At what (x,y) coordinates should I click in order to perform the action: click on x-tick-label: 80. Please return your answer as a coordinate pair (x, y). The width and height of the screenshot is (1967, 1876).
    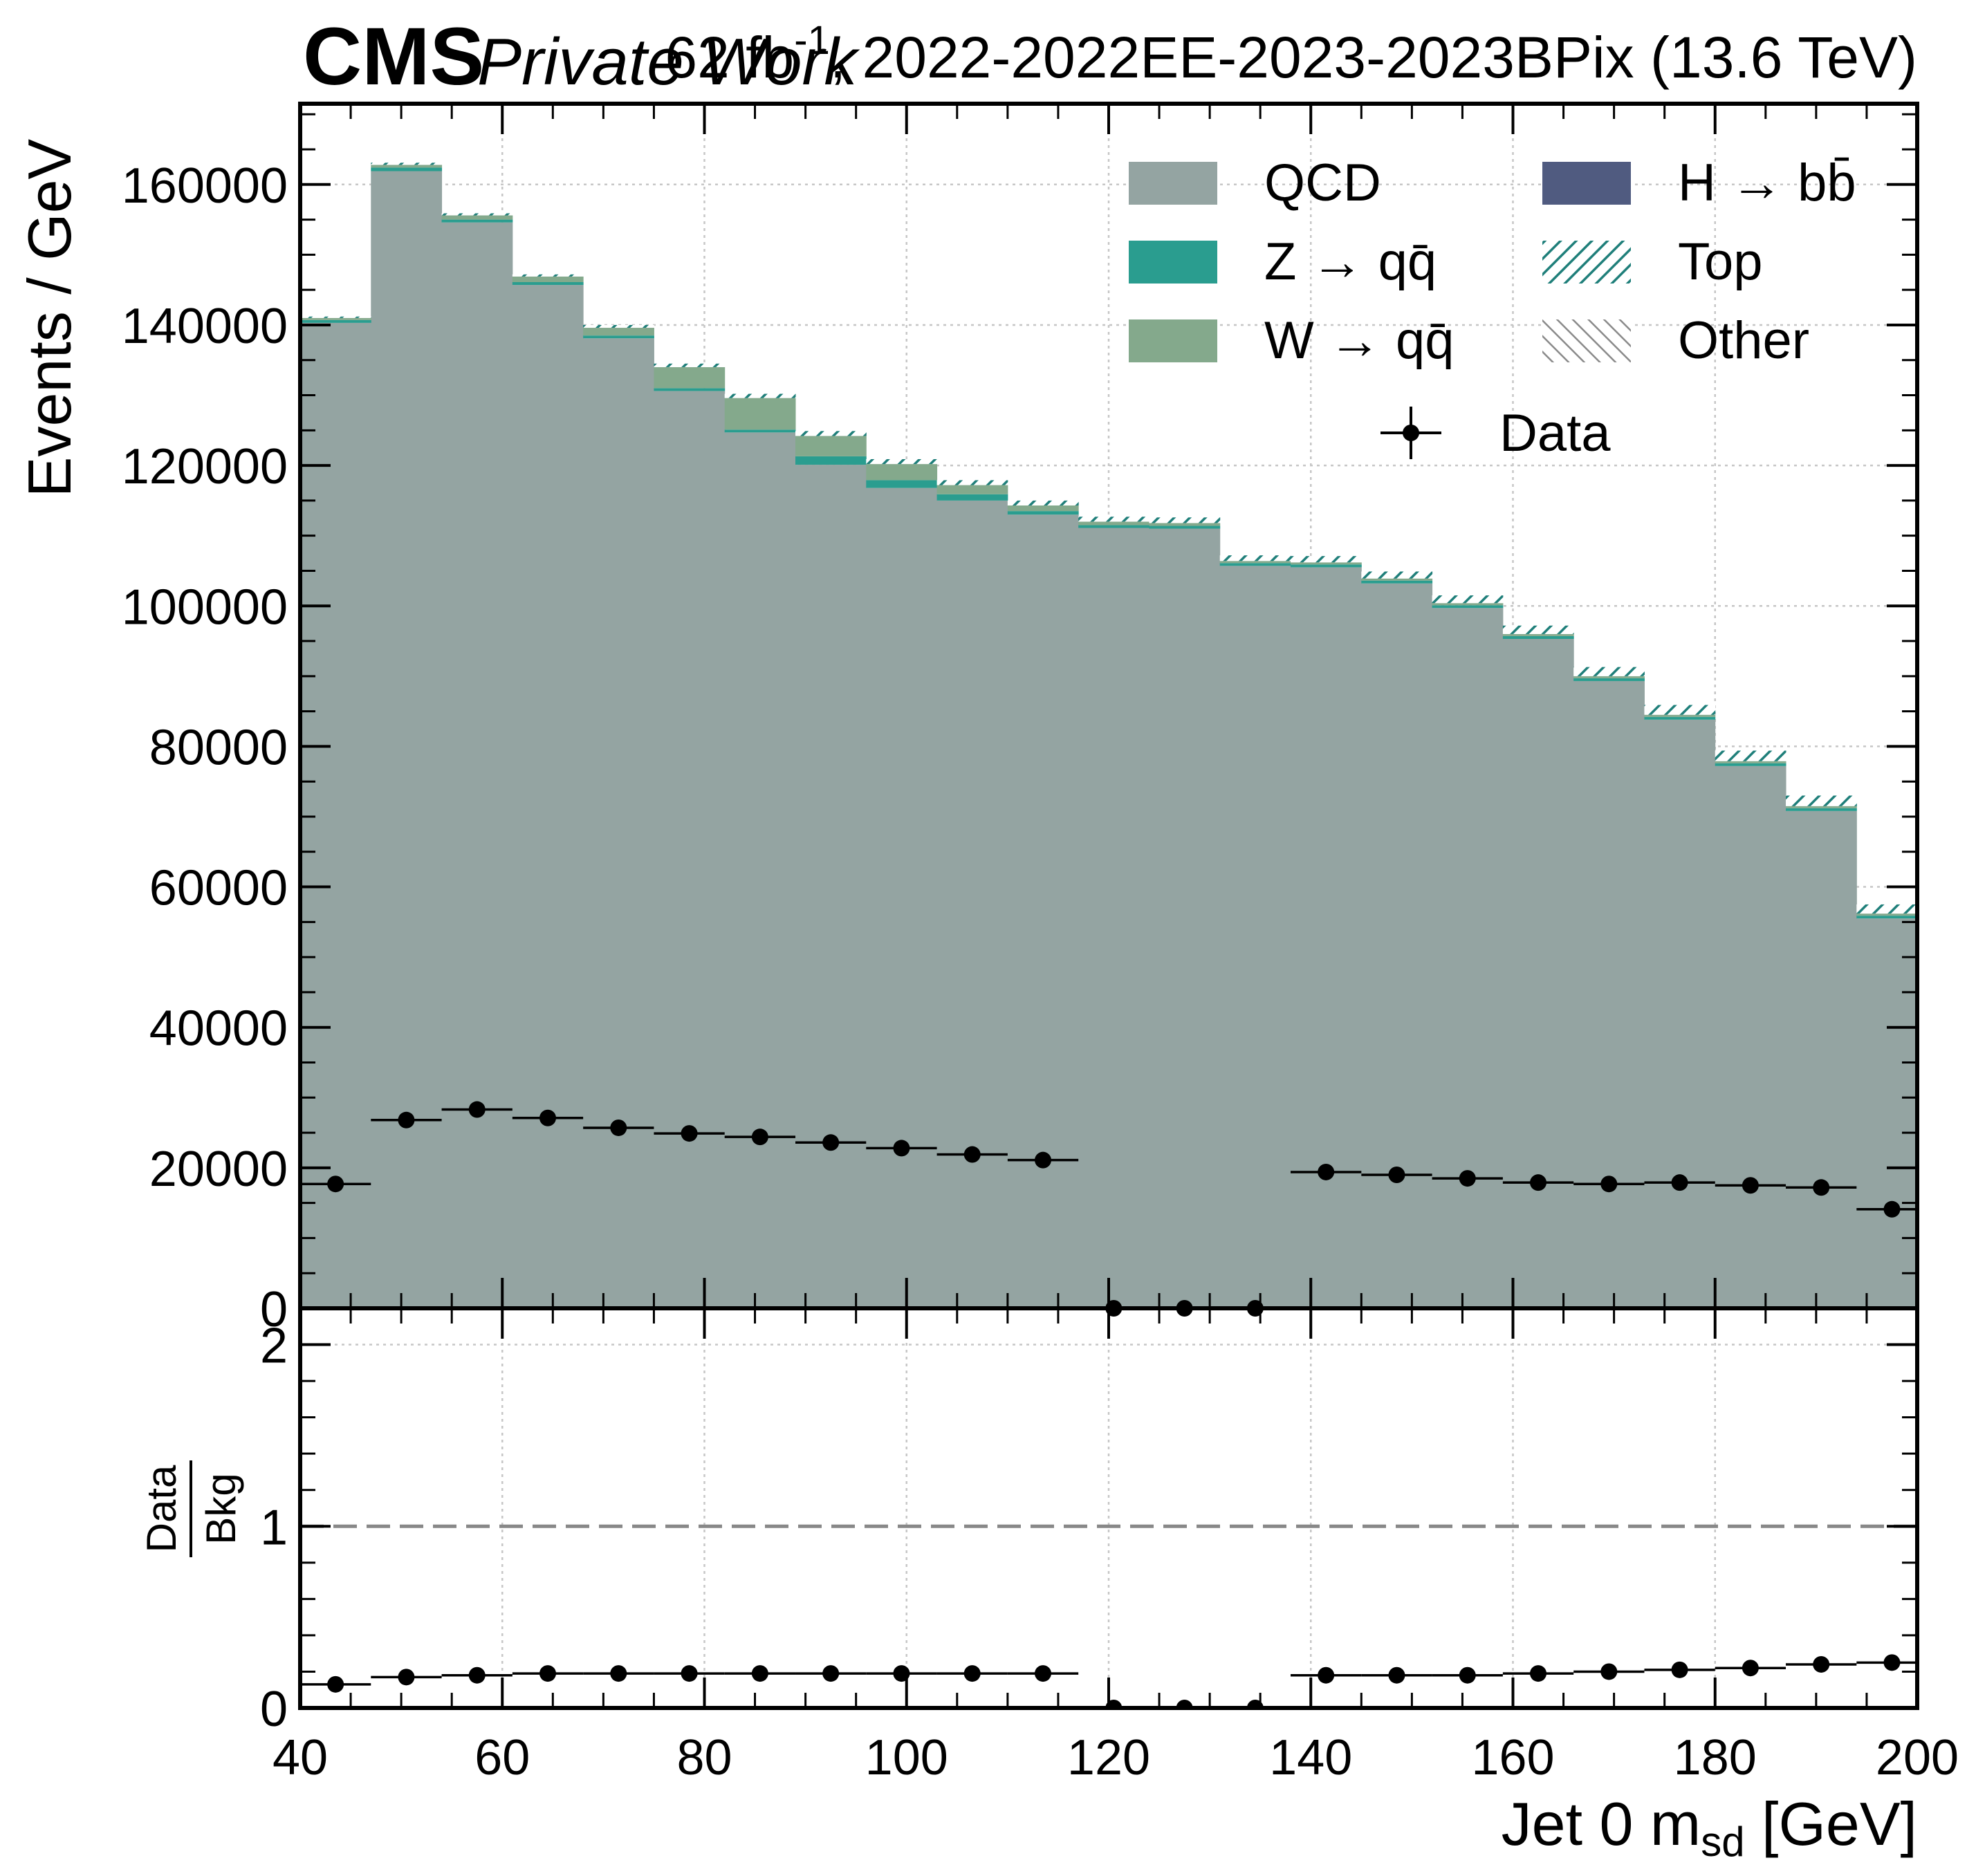
    Looking at the image, I should click on (704, 1757).